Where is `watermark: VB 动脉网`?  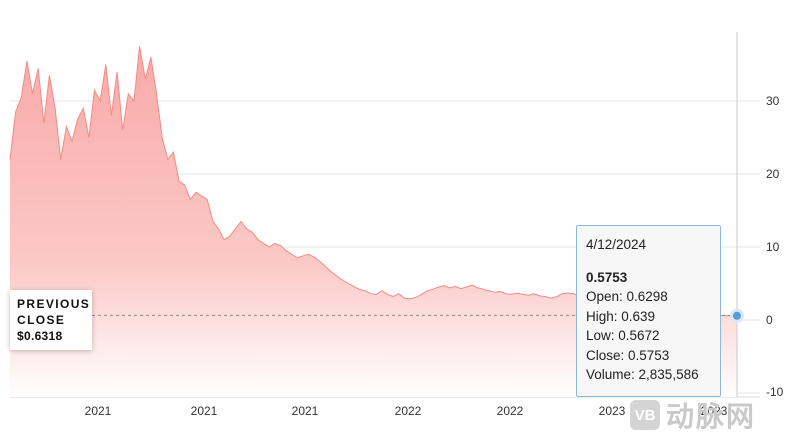 watermark: VB 动脉网 is located at coordinates (715, 415).